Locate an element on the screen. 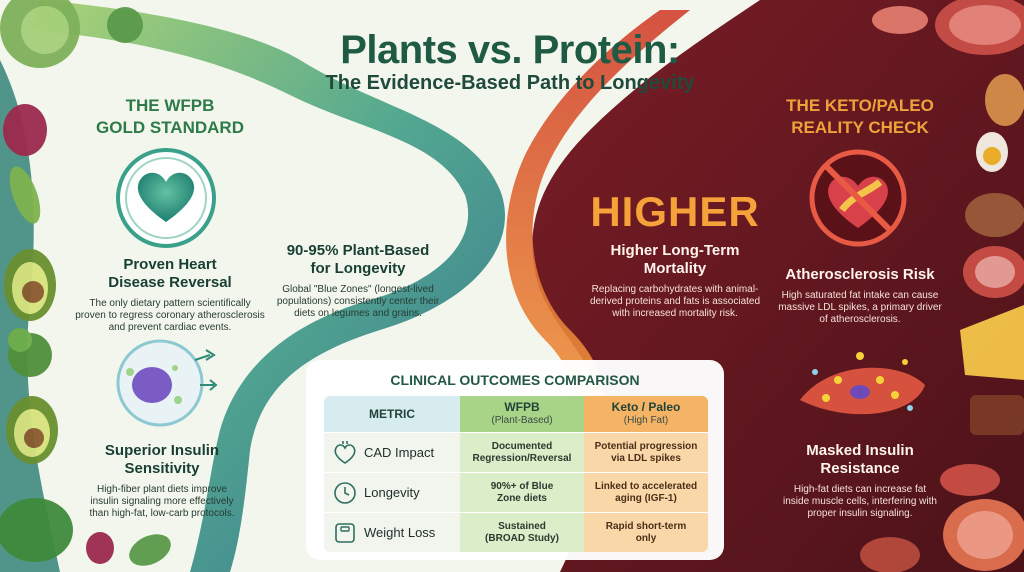 This screenshot has height=572, width=1024. right-orange-ribbon is located at coordinates (598, 225).